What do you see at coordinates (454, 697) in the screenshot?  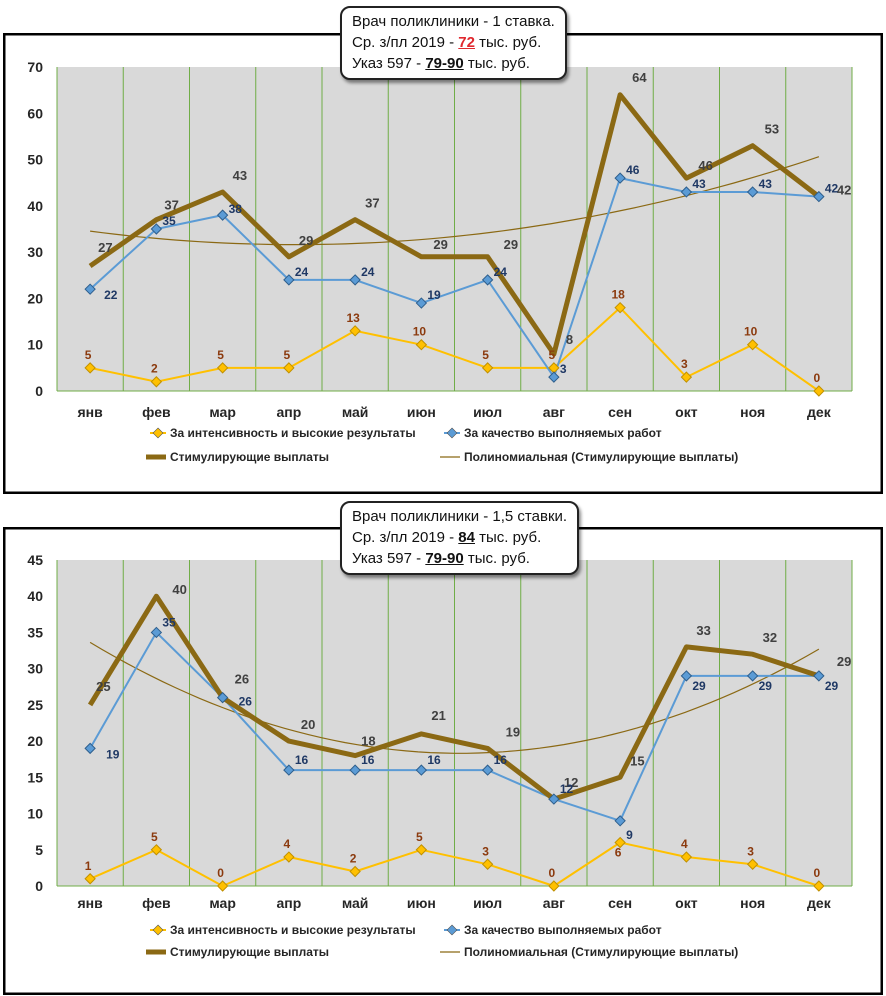 I see `trendline` at bounding box center [454, 697].